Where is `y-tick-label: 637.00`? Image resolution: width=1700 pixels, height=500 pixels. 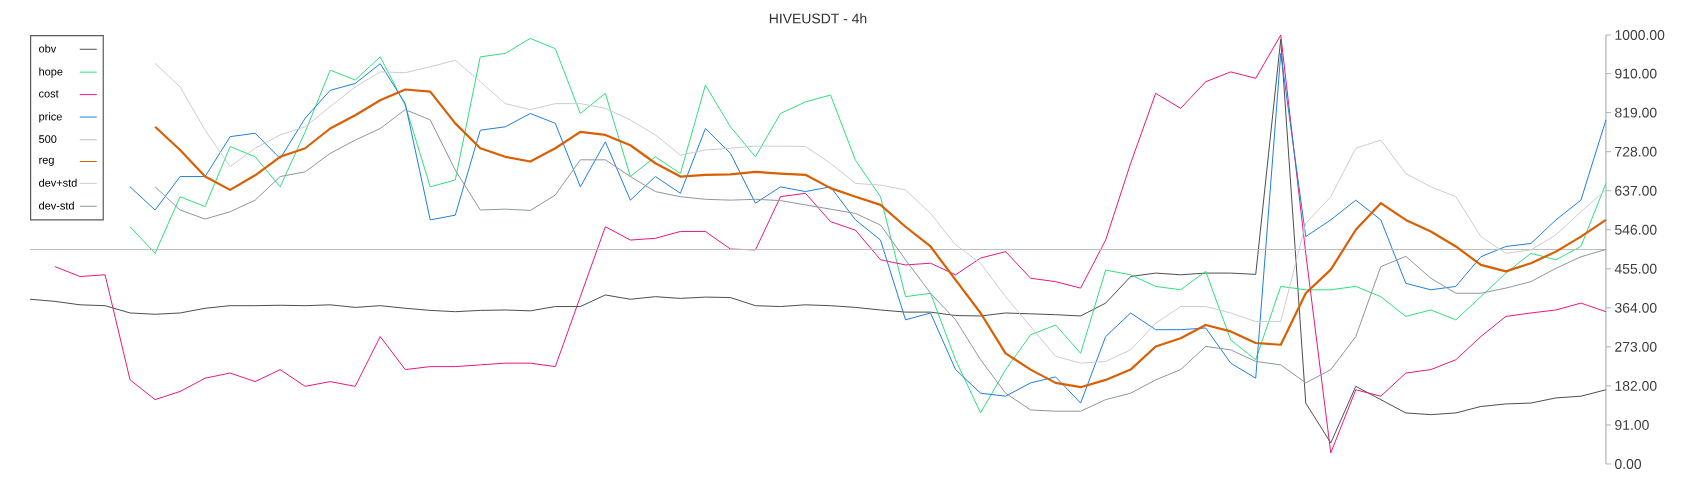 y-tick-label: 637.00 is located at coordinates (1636, 190).